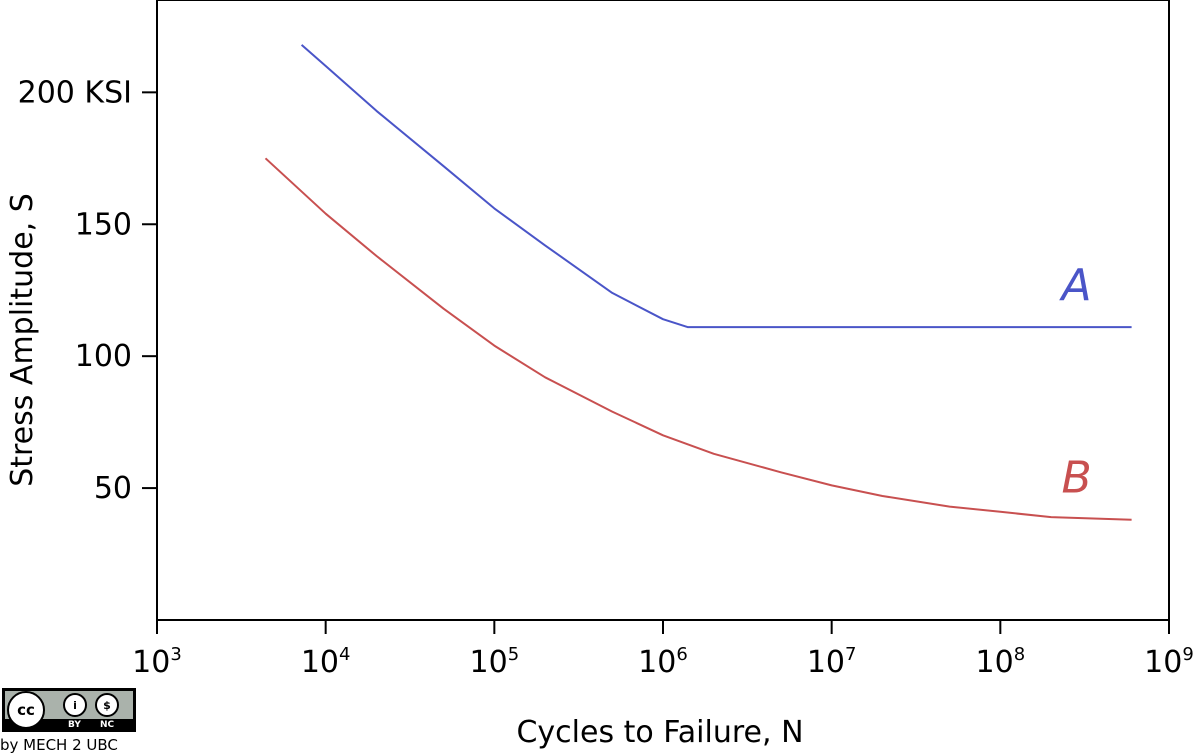 The height and width of the screenshot is (756, 1195). I want to click on cc-license-badge: cc i $ BY NC by MECH 2 UBC, so click(70, 721).